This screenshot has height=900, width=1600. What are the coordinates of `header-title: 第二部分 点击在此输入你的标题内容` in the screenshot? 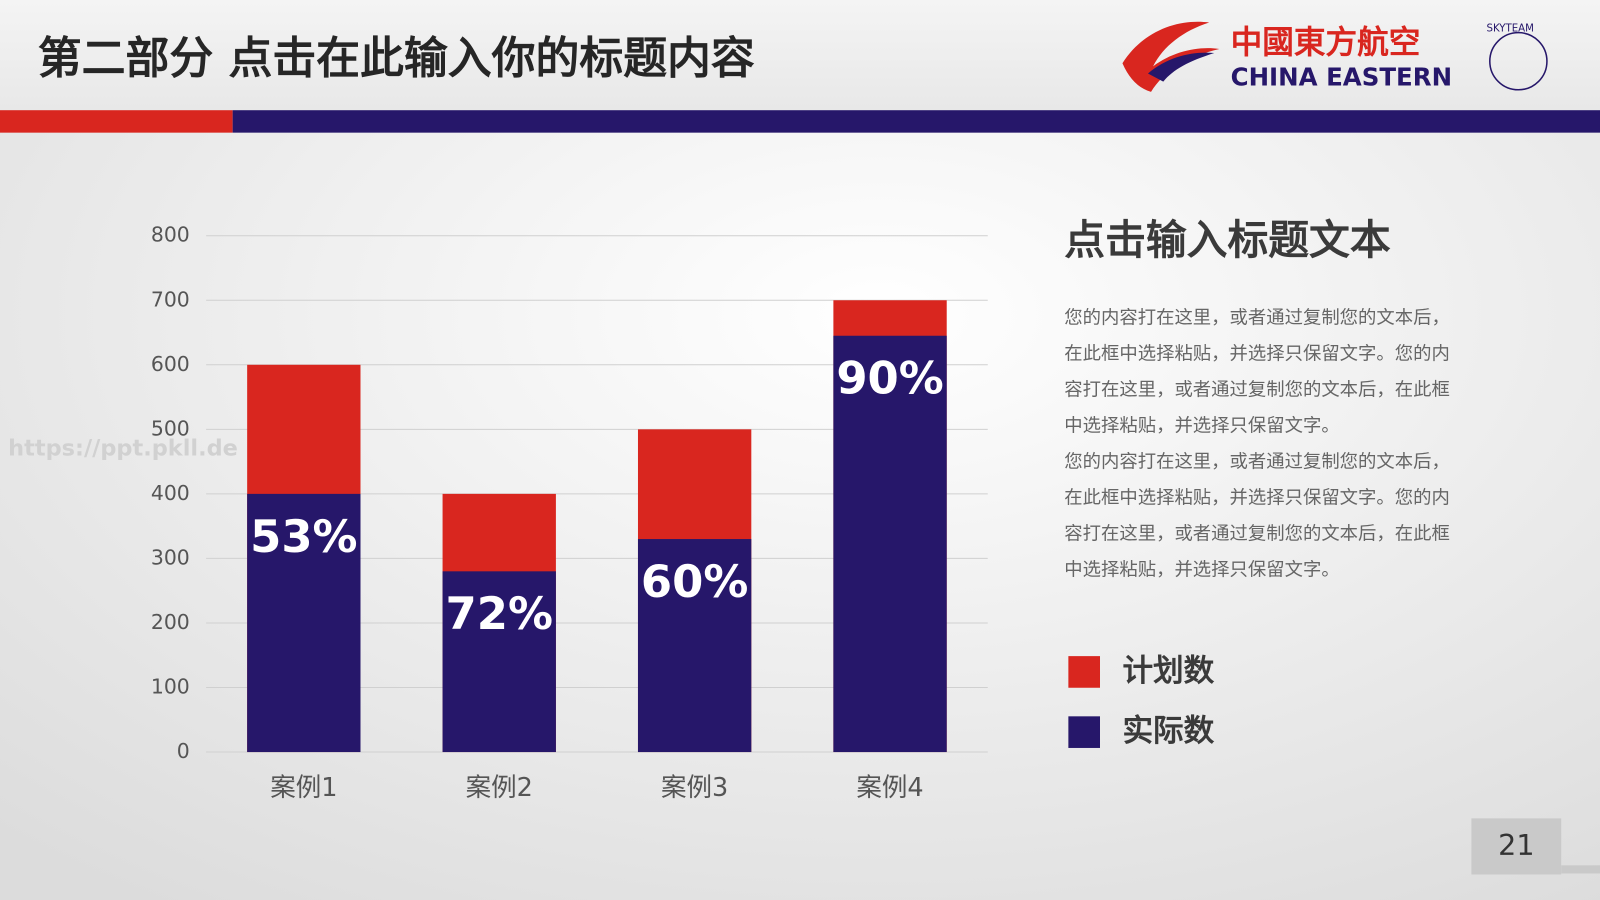 It's located at (396, 58).